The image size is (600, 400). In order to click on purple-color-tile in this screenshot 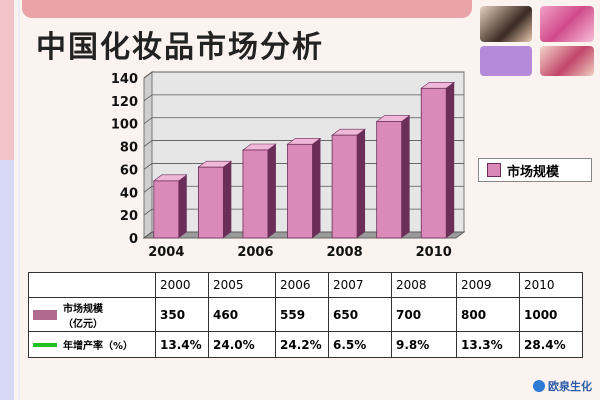, I will do `click(506, 61)`.